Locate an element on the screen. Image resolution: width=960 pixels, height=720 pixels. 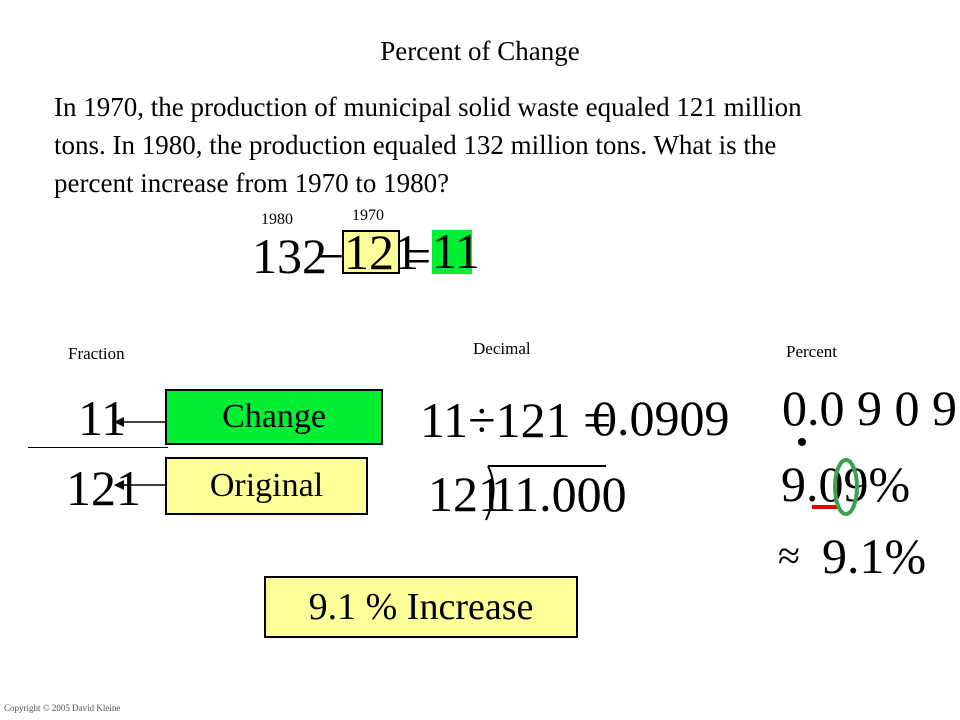
long-division-dividend: 11.000 is located at coordinates (559, 494).